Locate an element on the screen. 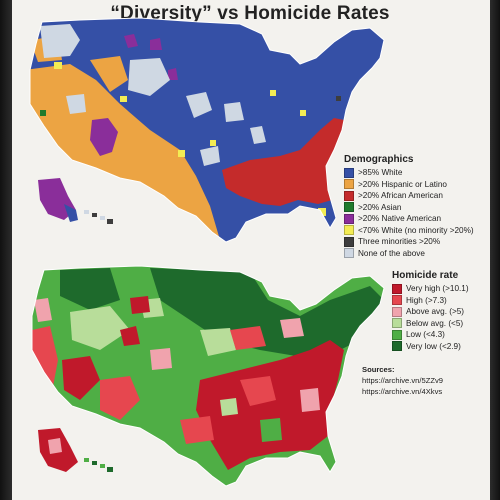  legend-item-african-american: >20% African American is located at coordinates (409, 196).